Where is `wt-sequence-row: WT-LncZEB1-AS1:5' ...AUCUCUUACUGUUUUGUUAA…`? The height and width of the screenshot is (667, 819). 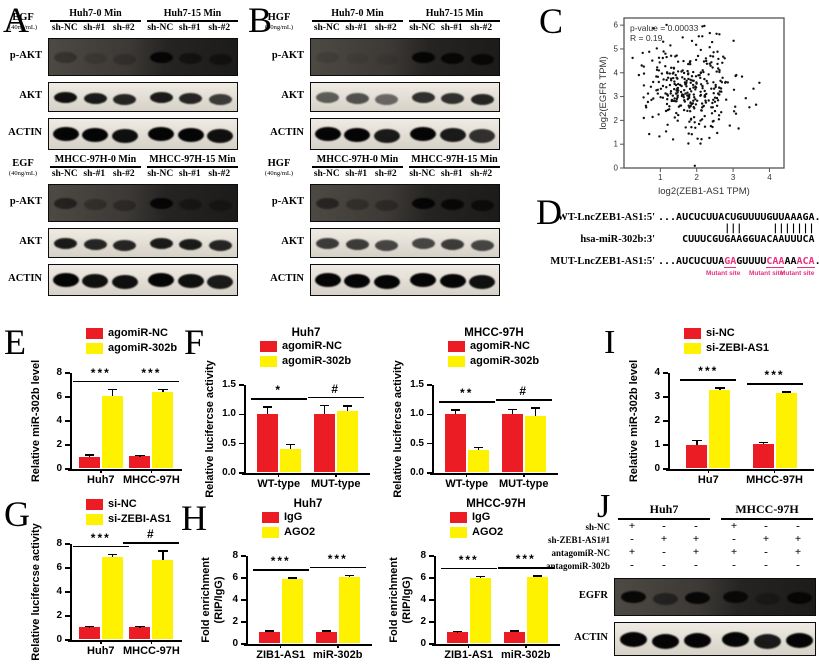
wt-sequence-row: WT-LncZEB1-AS1:5' ...AUCUCUUACUGUUUUGUUAA… is located at coordinates (681, 217).